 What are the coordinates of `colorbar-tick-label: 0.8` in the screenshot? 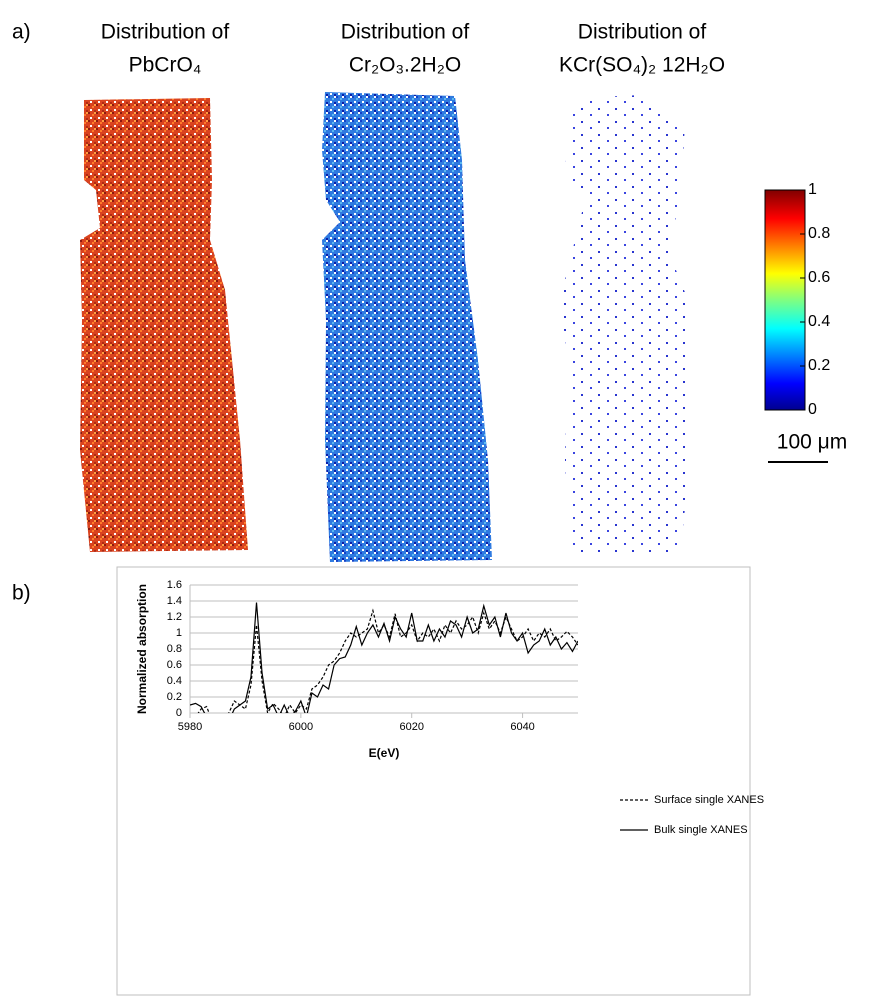 It's located at (819, 233).